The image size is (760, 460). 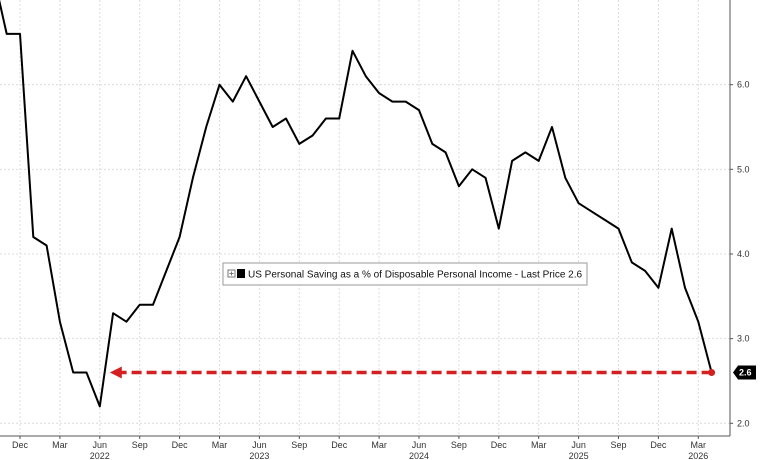 What do you see at coordinates (743, 339) in the screenshot?
I see `y-tick-label: 3.0` at bounding box center [743, 339].